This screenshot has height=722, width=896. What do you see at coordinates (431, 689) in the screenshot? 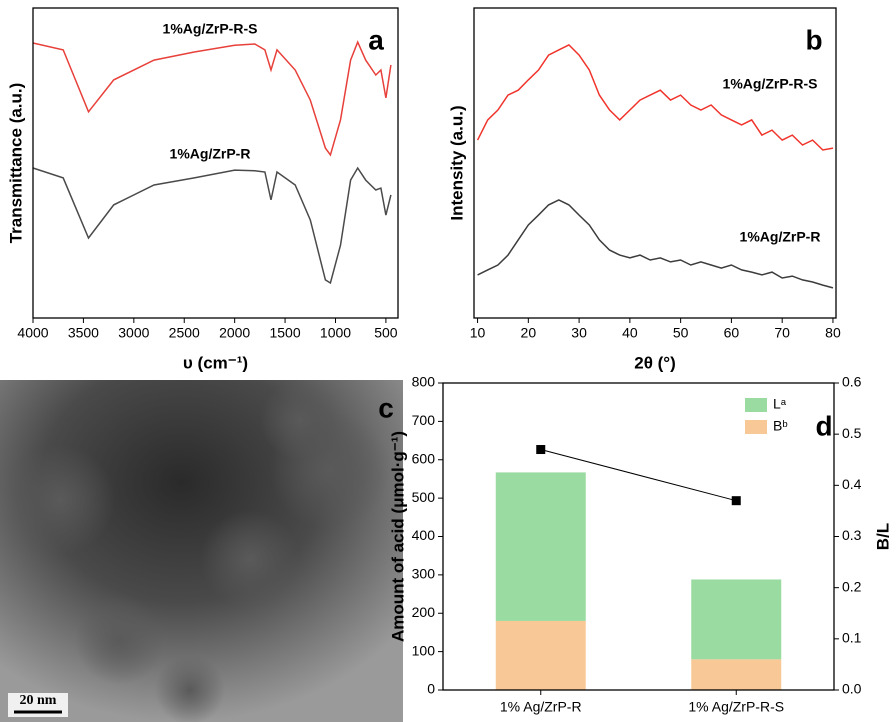
I see `y-tick-label: 0` at bounding box center [431, 689].